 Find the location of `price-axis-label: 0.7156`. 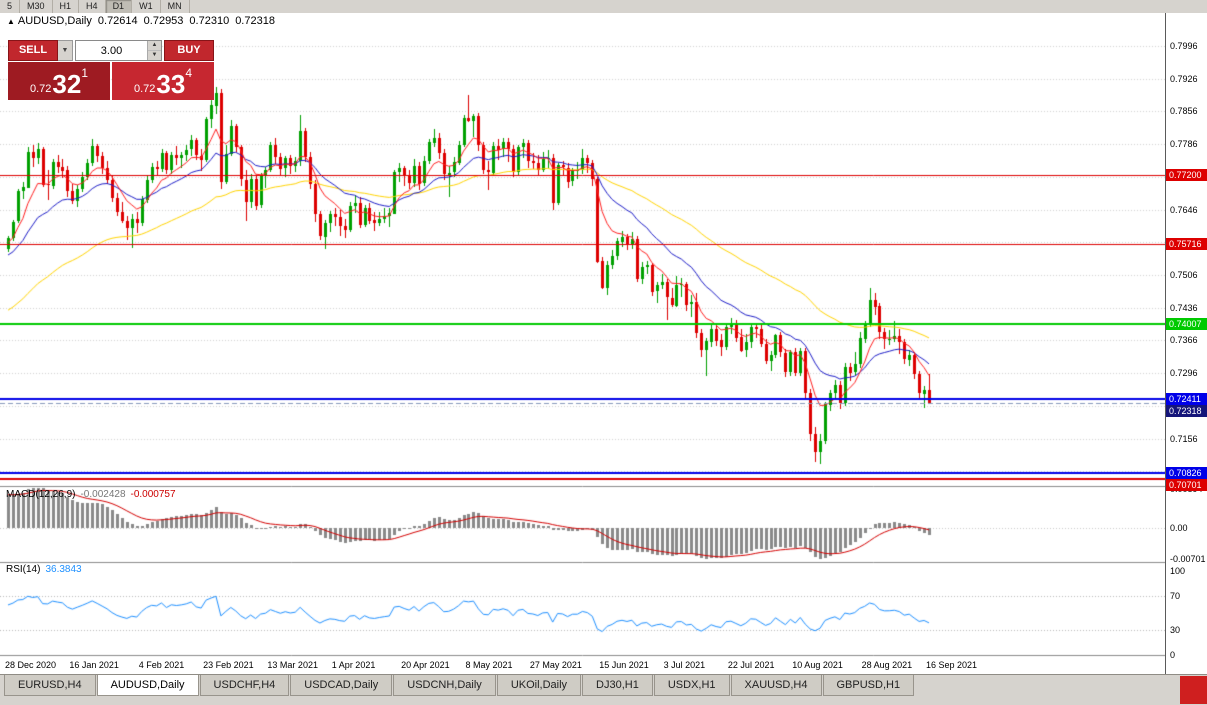

price-axis-label: 0.7156 is located at coordinates (1184, 438).